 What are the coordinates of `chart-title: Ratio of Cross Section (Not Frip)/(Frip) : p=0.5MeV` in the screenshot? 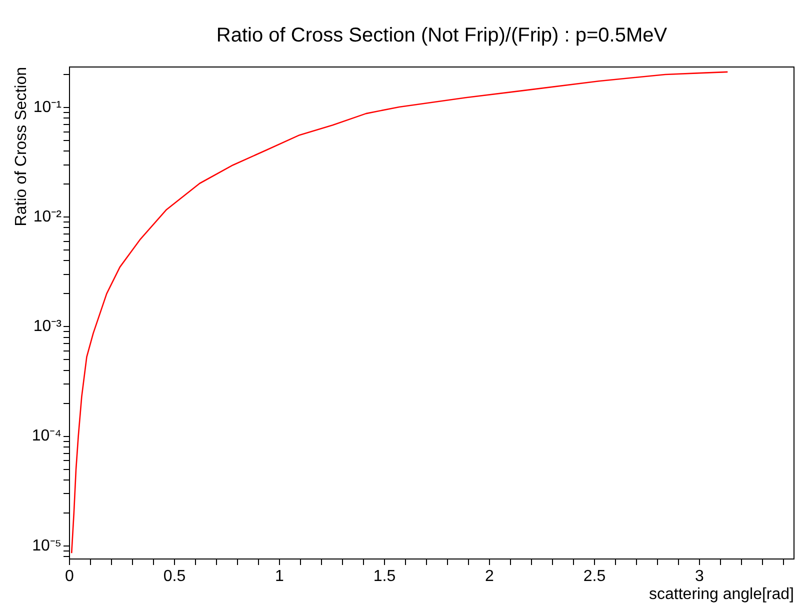 It's located at (442, 35).